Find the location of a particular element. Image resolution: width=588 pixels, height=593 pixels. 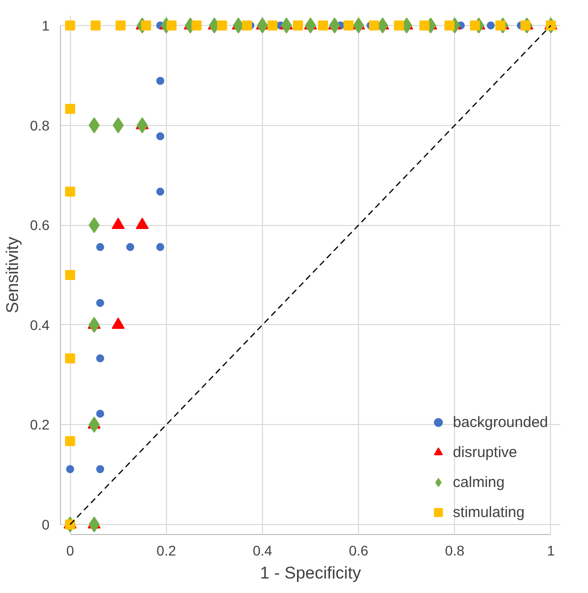

x-tick-label: 1 is located at coordinates (550, 550).